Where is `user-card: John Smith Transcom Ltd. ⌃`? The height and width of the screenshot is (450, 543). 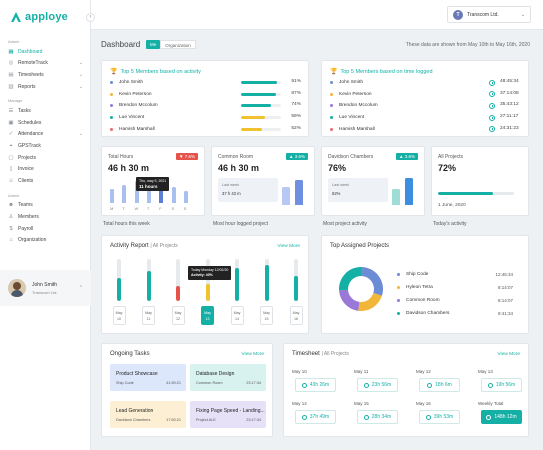 user-card: John Smith Transcom Ltd. ⌃ is located at coordinates (45, 288).